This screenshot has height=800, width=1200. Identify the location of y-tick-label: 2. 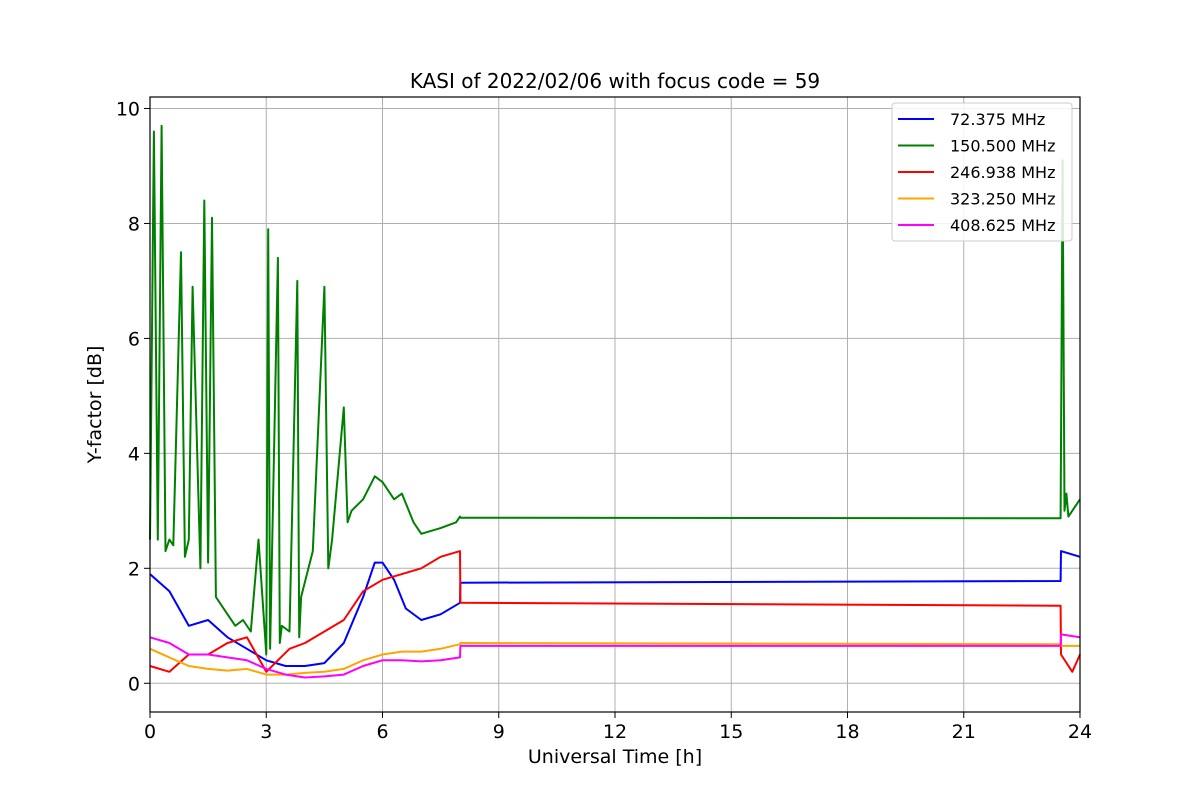
(134, 569).